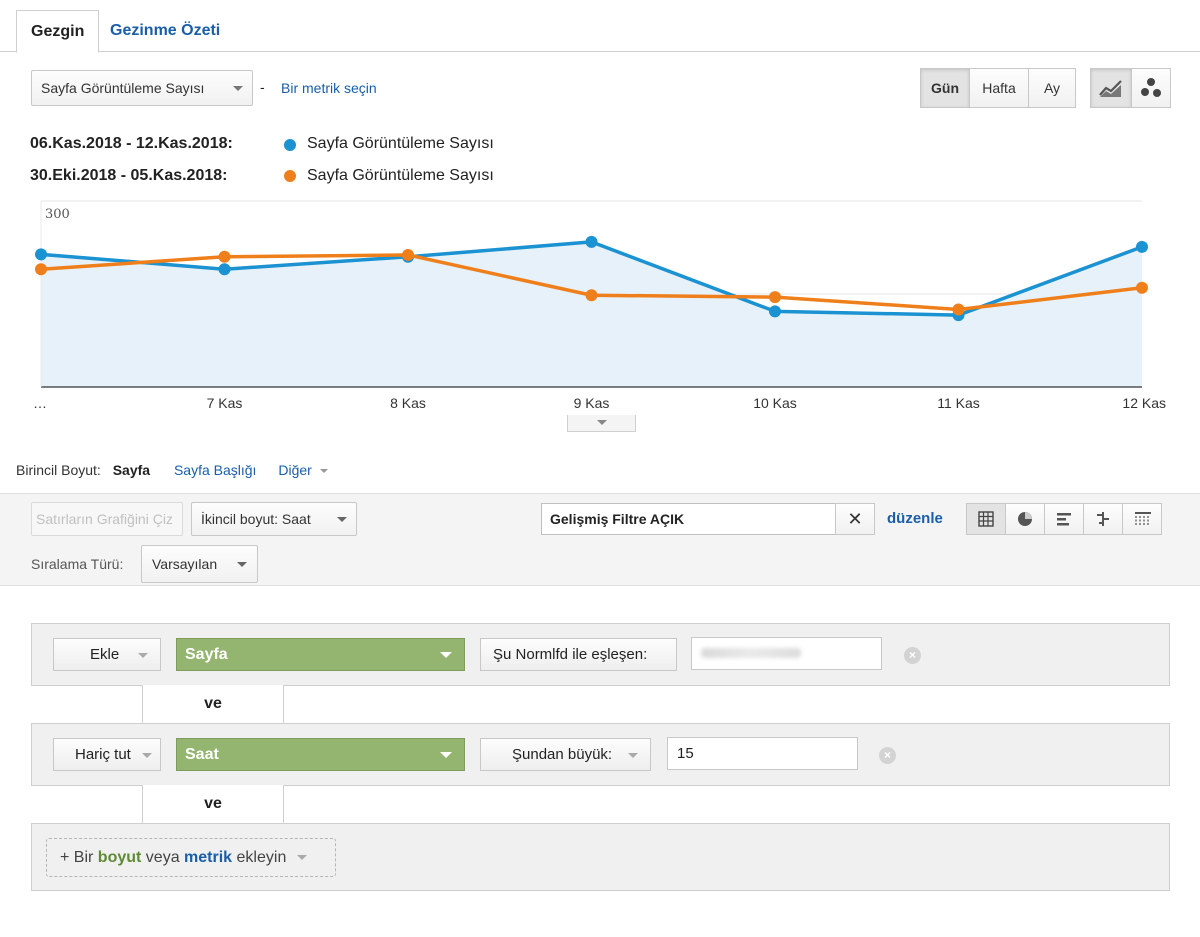  What do you see at coordinates (1052, 88) in the screenshot?
I see `period-month-button: Ay` at bounding box center [1052, 88].